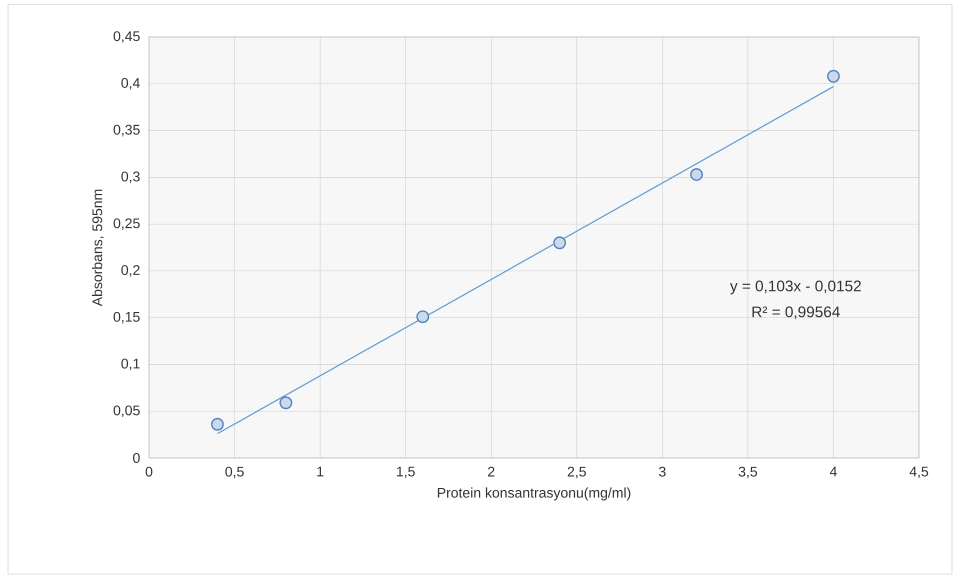  What do you see at coordinates (149, 471) in the screenshot?
I see `x-tick-label: 0` at bounding box center [149, 471].